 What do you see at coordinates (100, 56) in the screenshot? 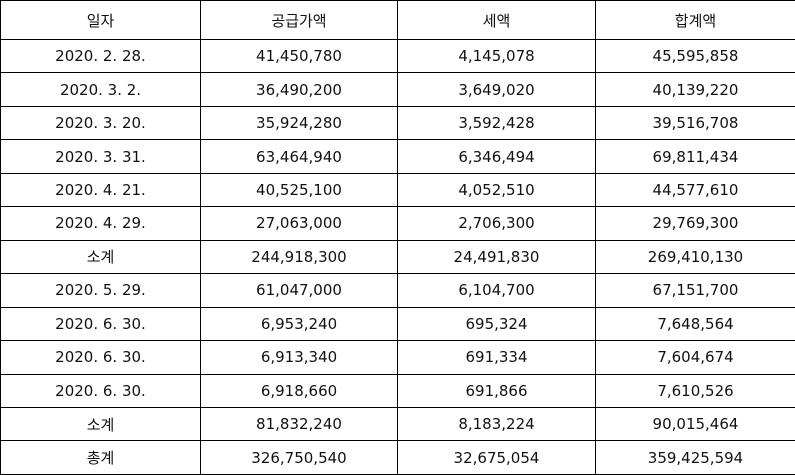
I see `date-cell: 2020. 2. 28.` at bounding box center [100, 56].